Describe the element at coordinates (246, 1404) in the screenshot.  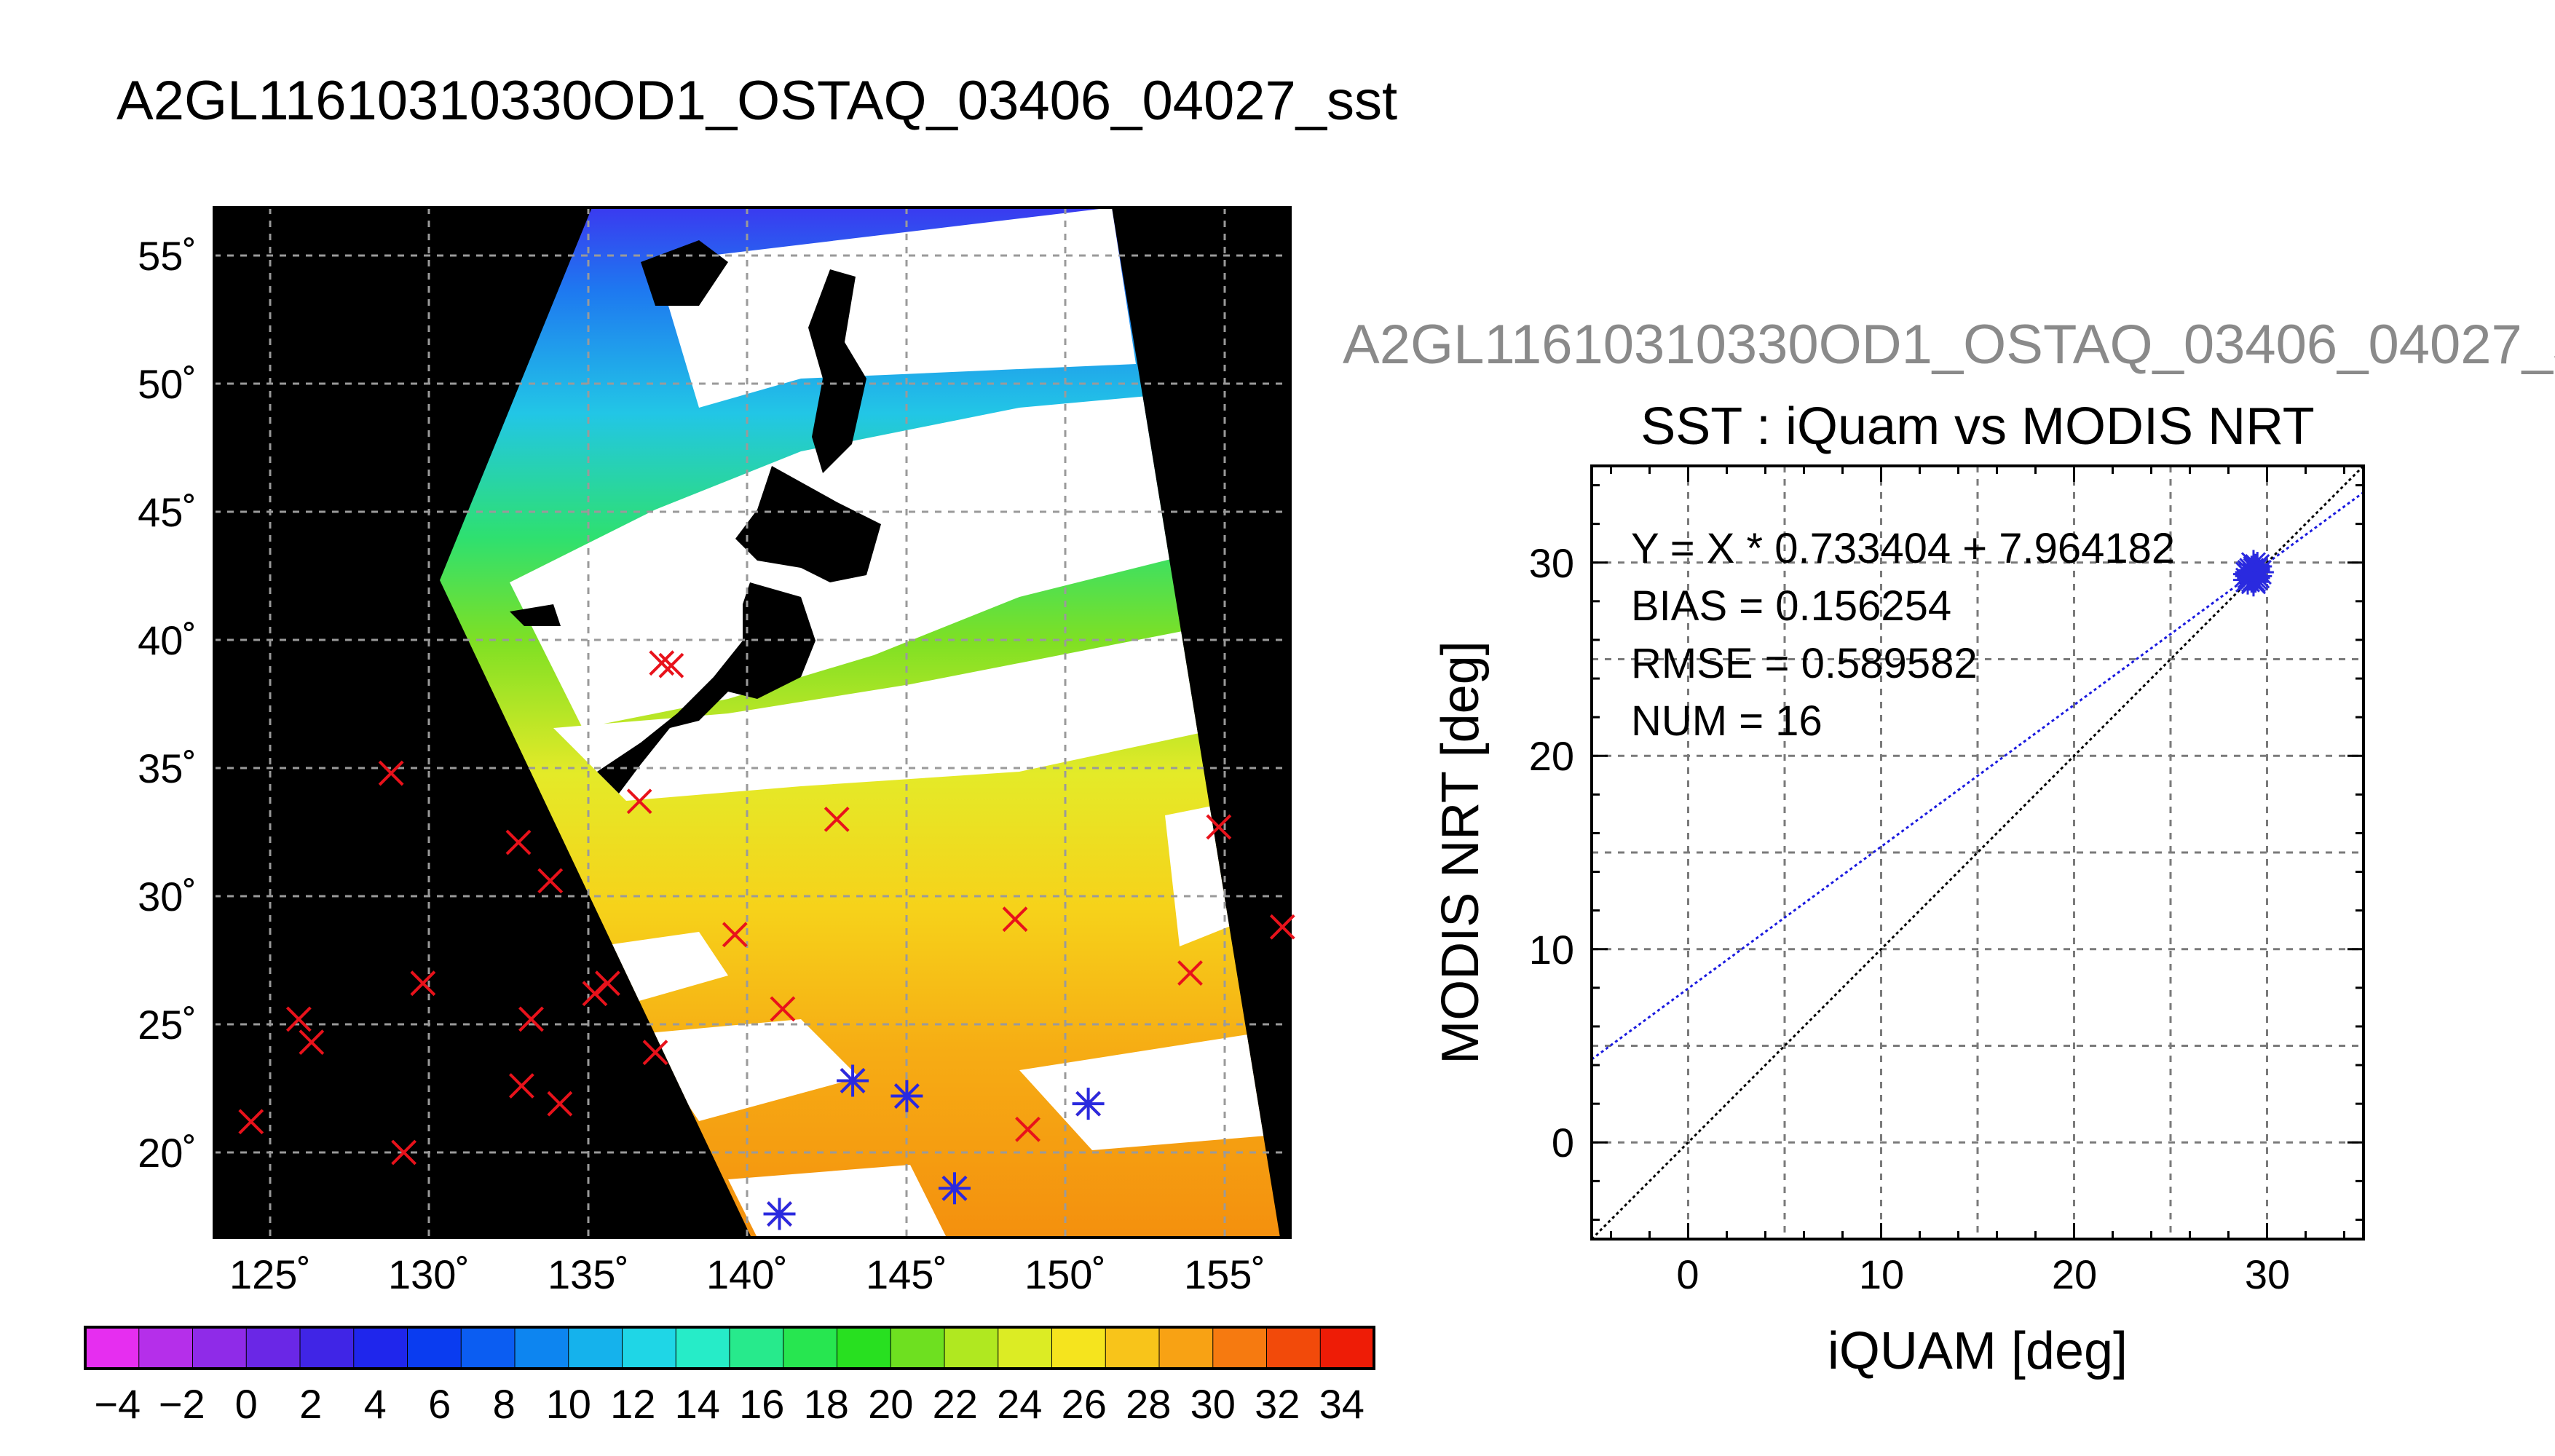
I see `colorbar-tick-label: 0` at that location.